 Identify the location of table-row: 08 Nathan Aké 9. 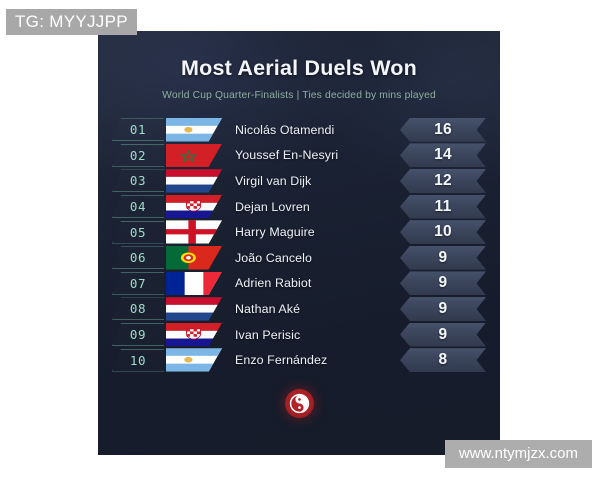
(299, 309).